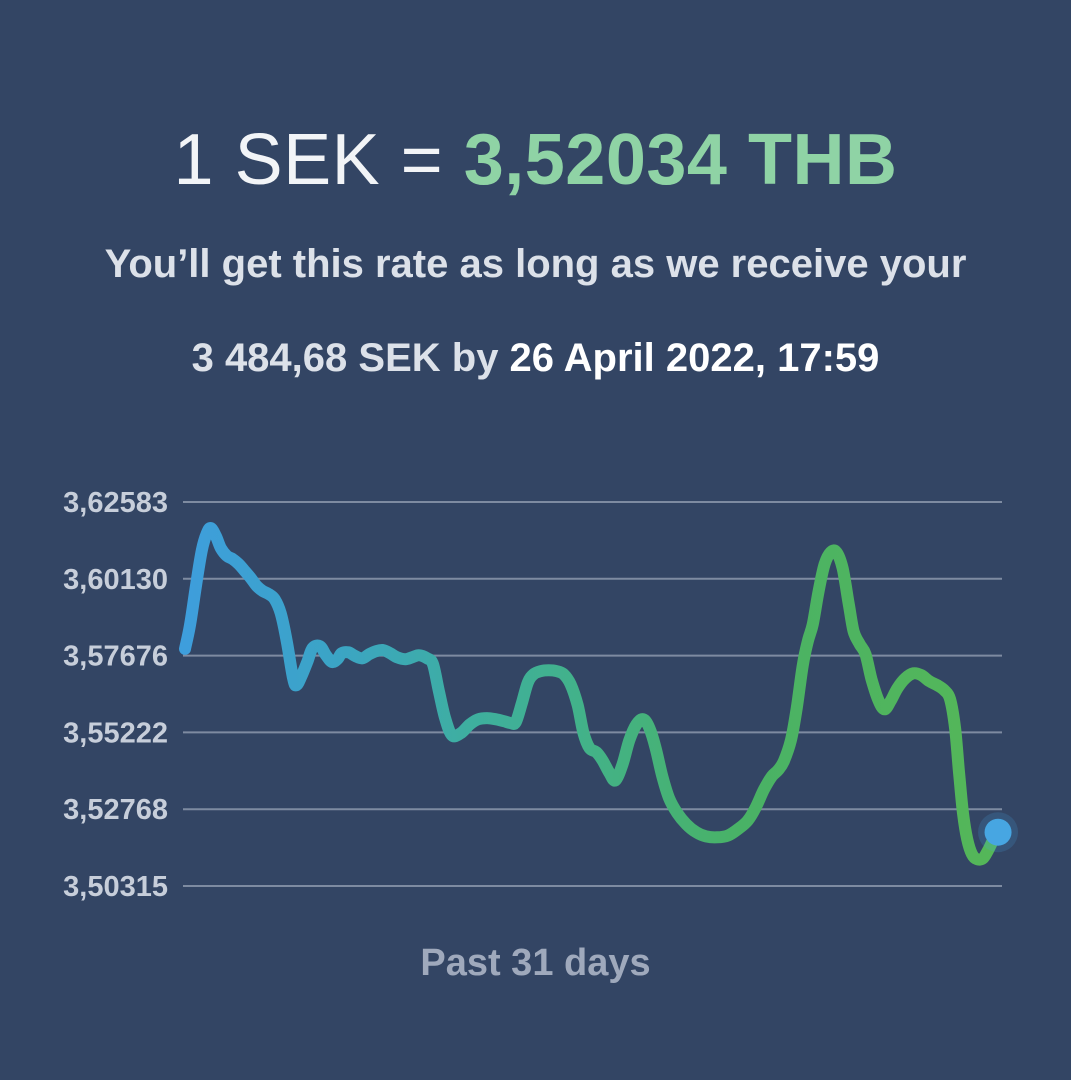  I want to click on rate-headline: 1 SEK = 3,52034 THB, so click(535, 160).